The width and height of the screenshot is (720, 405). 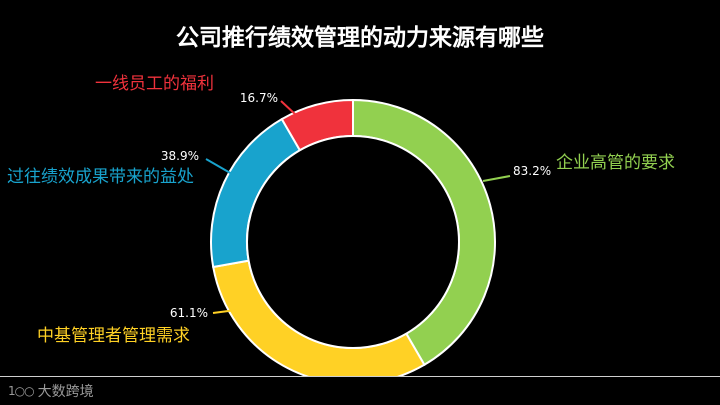 What do you see at coordinates (154, 84) in the screenshot?
I see `category-label: 一线员工的福利` at bounding box center [154, 84].